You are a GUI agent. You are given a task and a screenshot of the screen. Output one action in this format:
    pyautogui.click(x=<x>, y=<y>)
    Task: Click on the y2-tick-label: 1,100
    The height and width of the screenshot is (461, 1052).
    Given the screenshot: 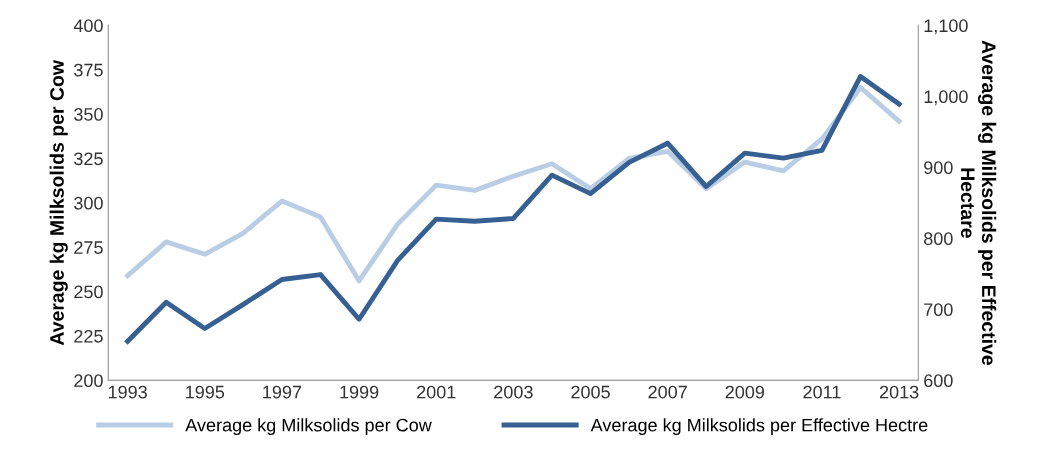 What is the action you would take?
    pyautogui.click(x=946, y=27)
    